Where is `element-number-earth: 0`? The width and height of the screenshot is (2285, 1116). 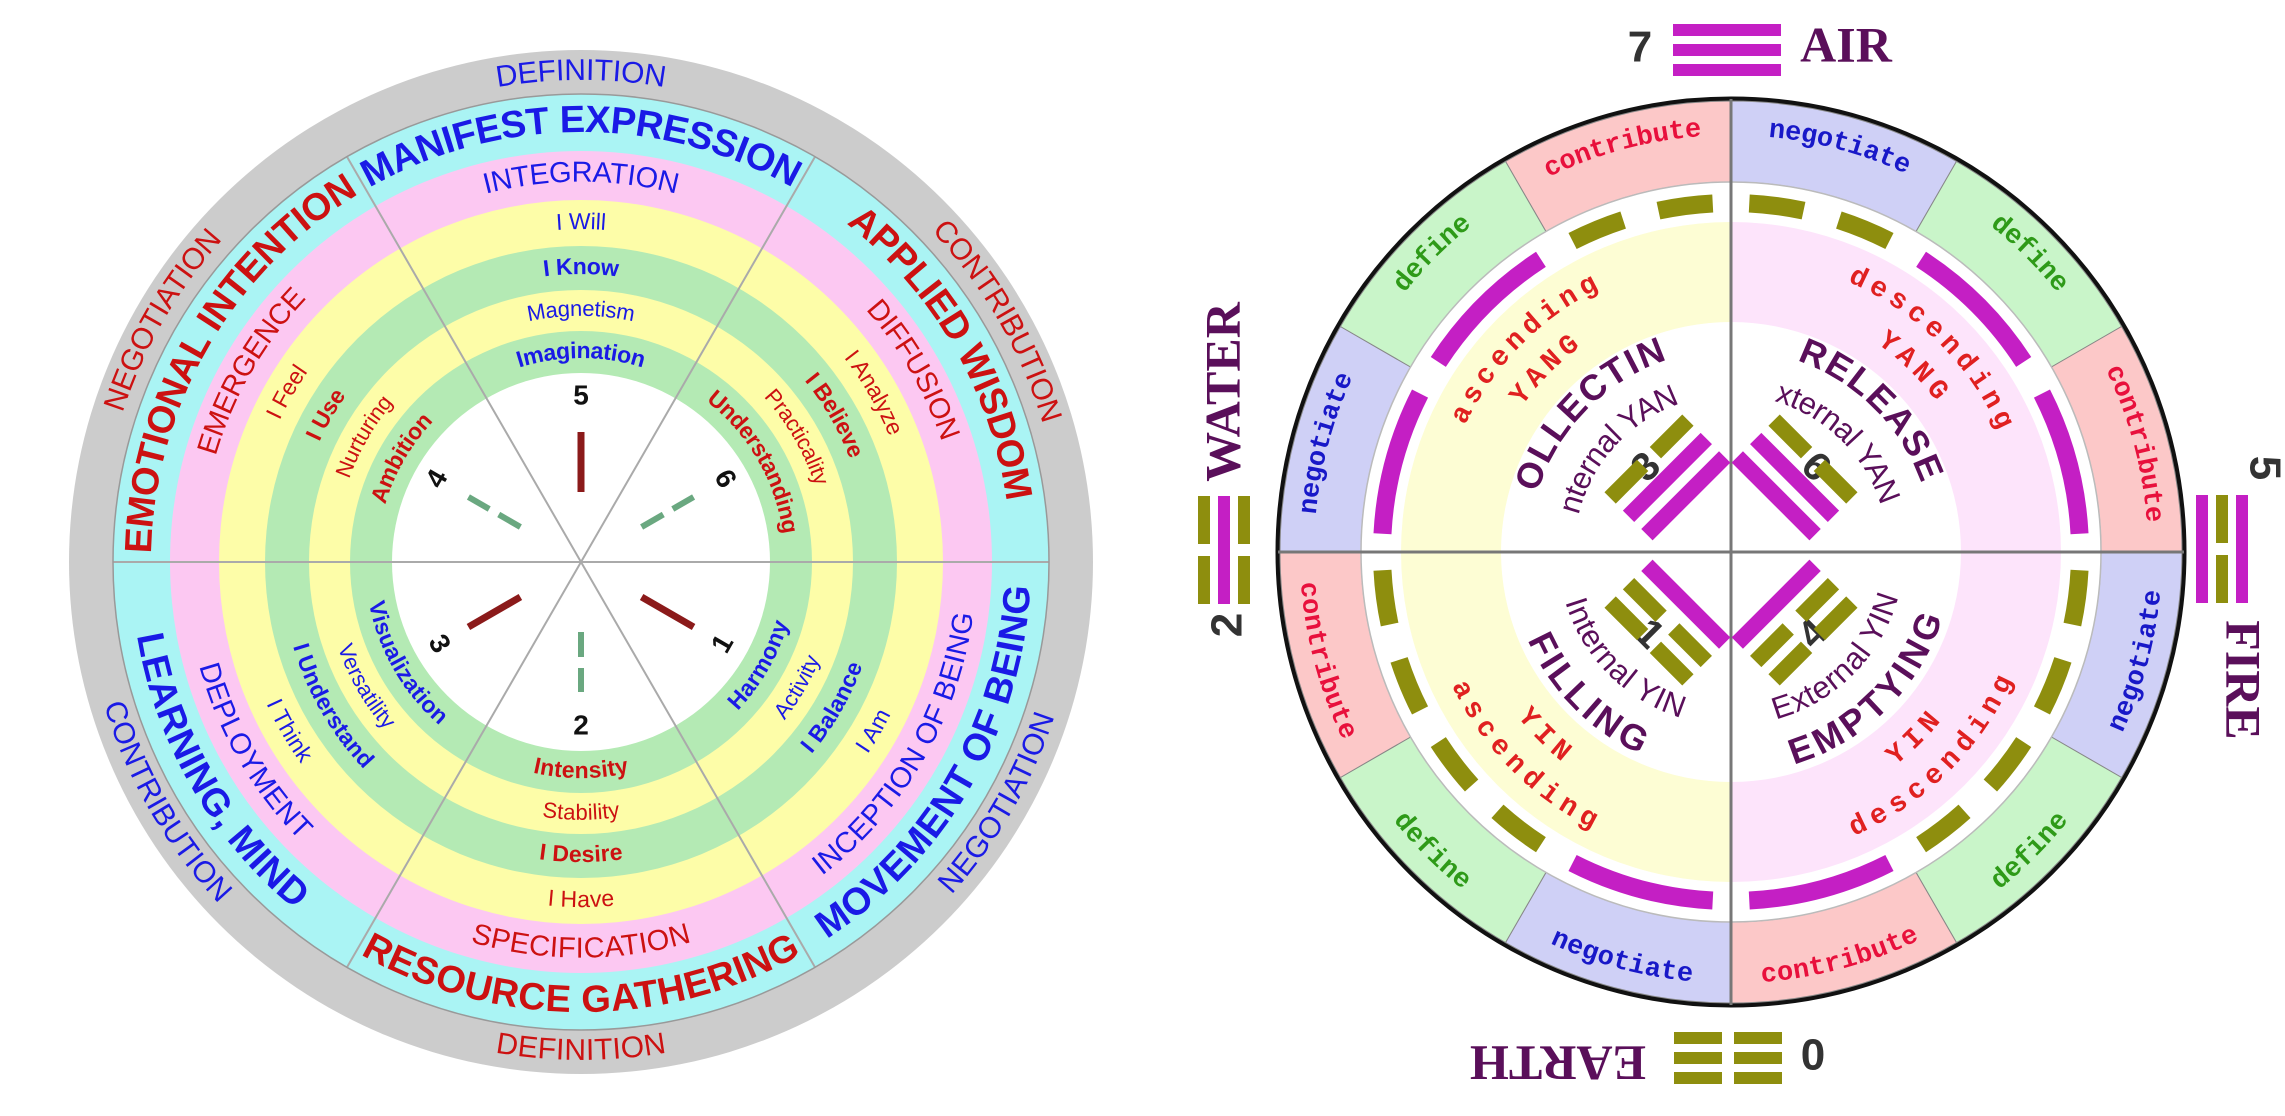
element-number-earth: 0 is located at coordinates (1813, 1055).